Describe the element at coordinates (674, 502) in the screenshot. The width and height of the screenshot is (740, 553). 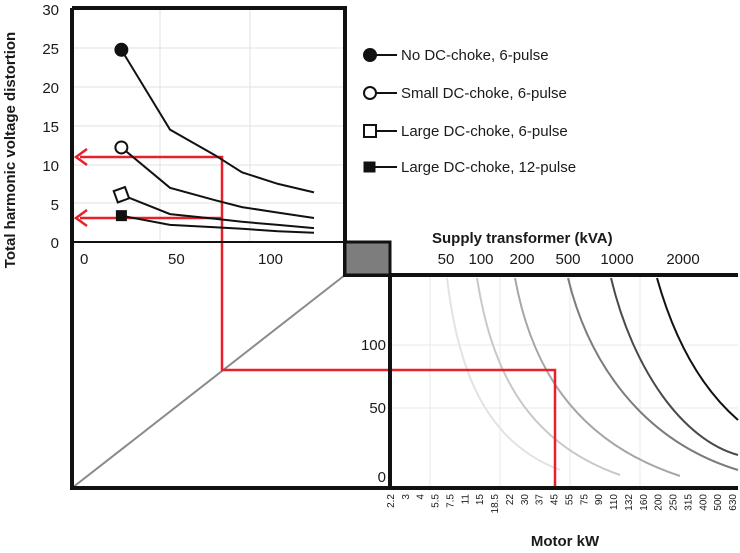
I see `motor-kw-tick: 250` at that location.